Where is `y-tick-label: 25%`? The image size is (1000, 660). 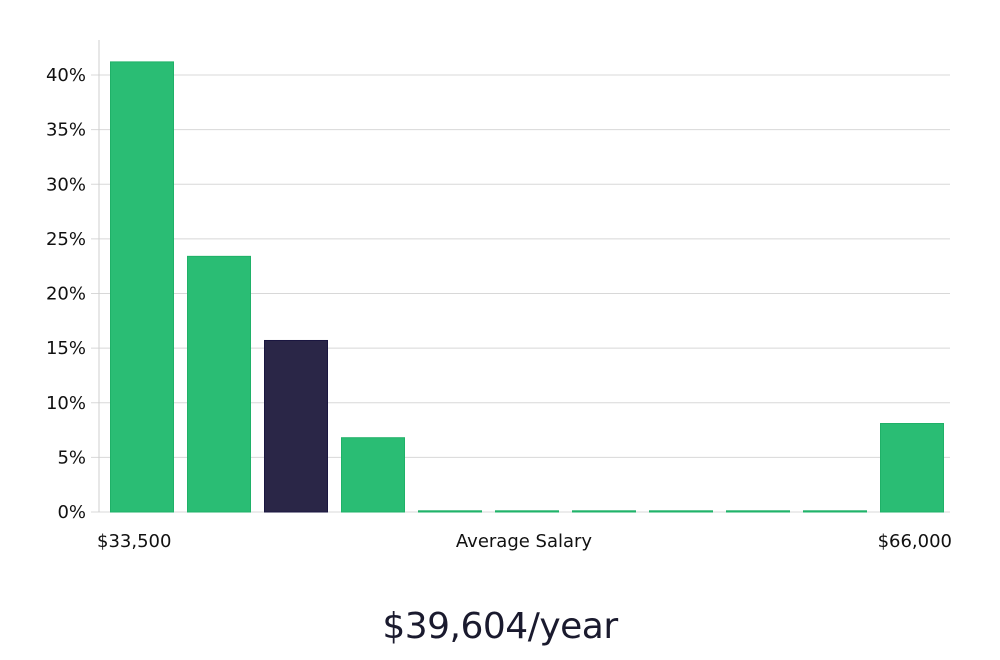 y-tick-label: 25% is located at coordinates (66, 239).